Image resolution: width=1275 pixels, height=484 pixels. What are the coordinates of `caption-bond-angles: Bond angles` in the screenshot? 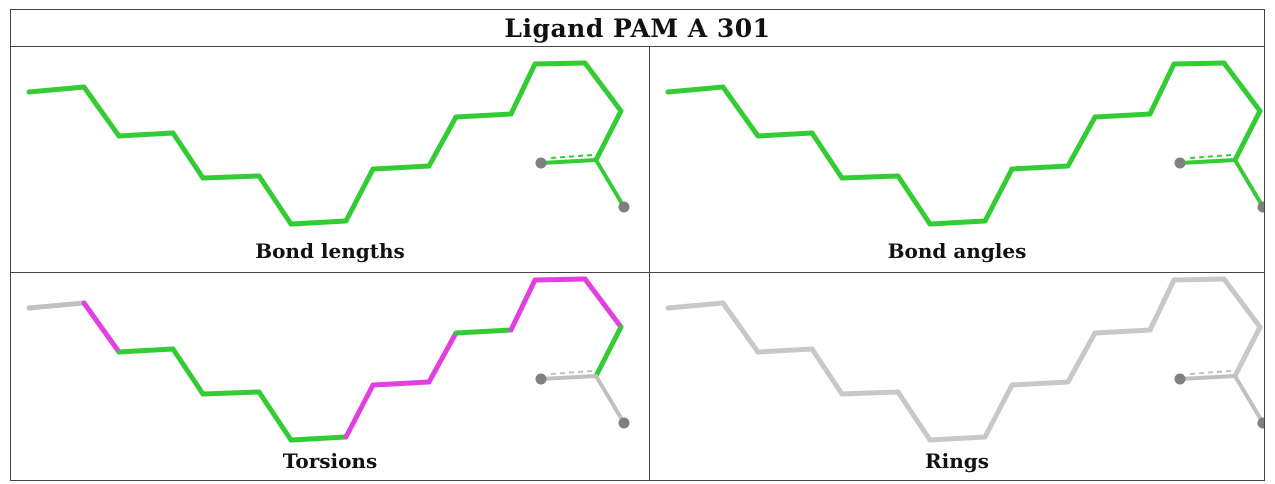 It's located at (957, 251).